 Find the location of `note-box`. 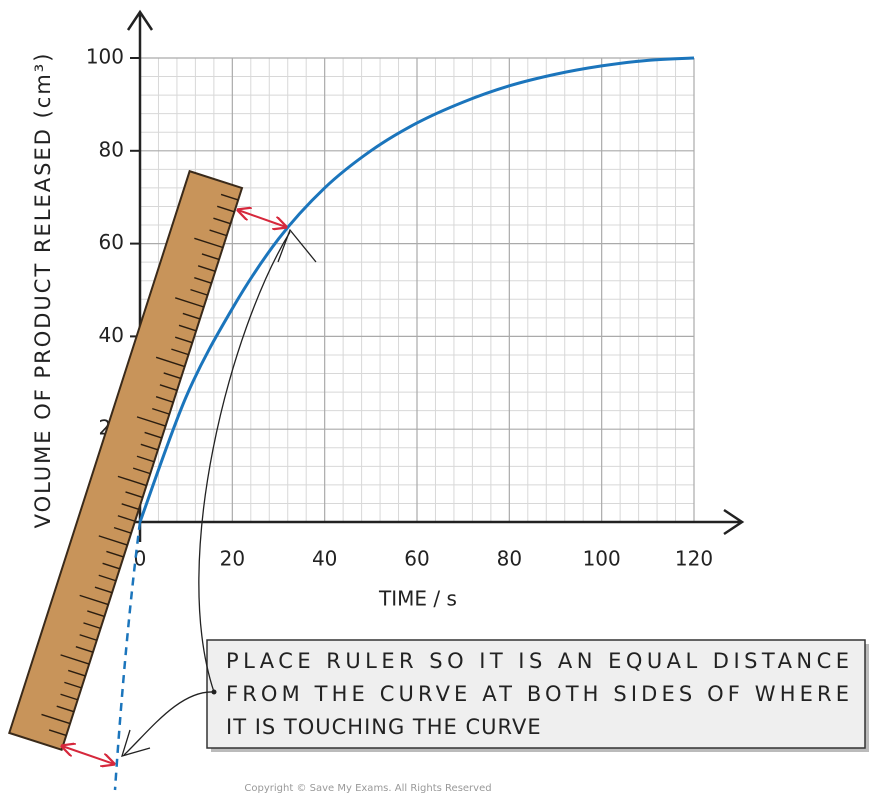

note-box is located at coordinates (536, 694).